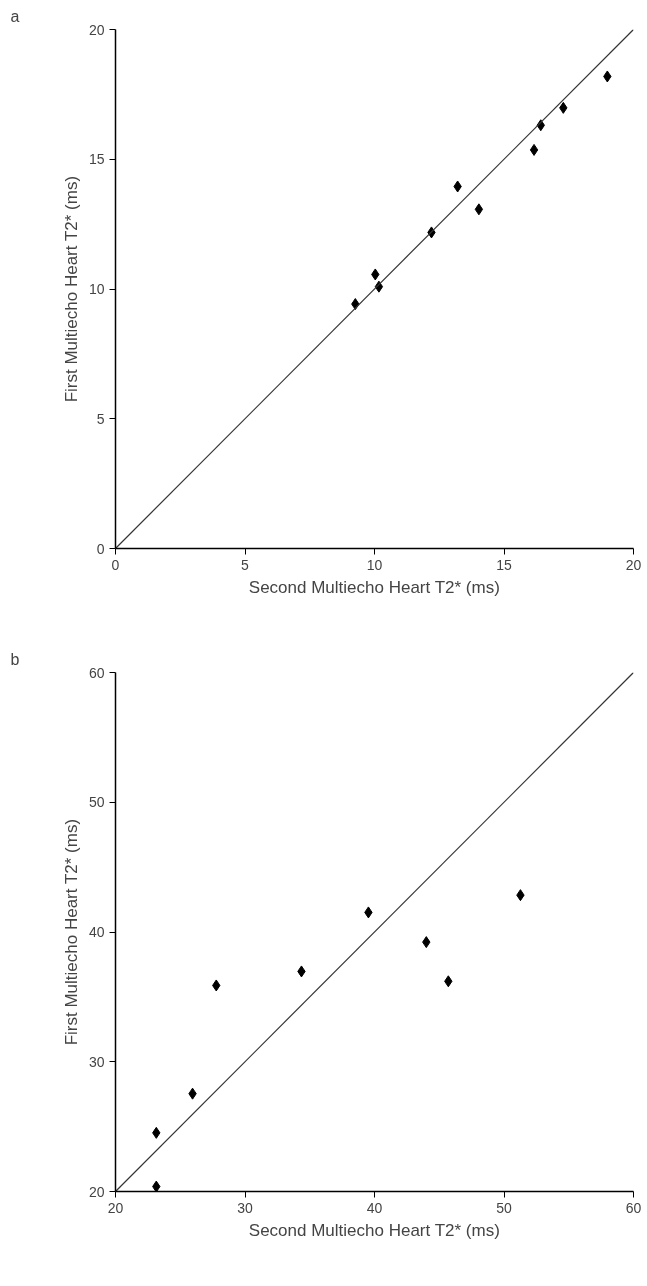  I want to click on y-tick-label: 30, so click(96, 1061).